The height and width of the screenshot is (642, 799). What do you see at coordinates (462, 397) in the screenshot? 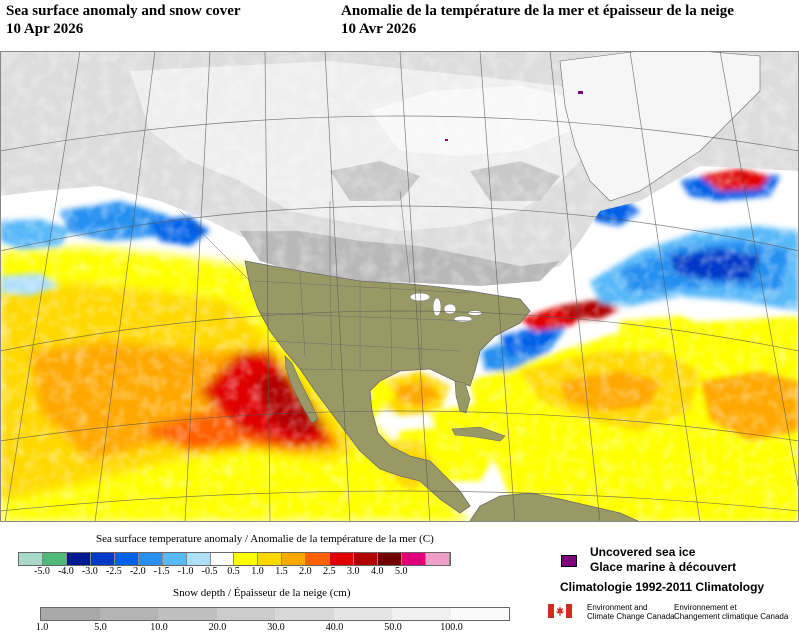
I see `florida` at bounding box center [462, 397].